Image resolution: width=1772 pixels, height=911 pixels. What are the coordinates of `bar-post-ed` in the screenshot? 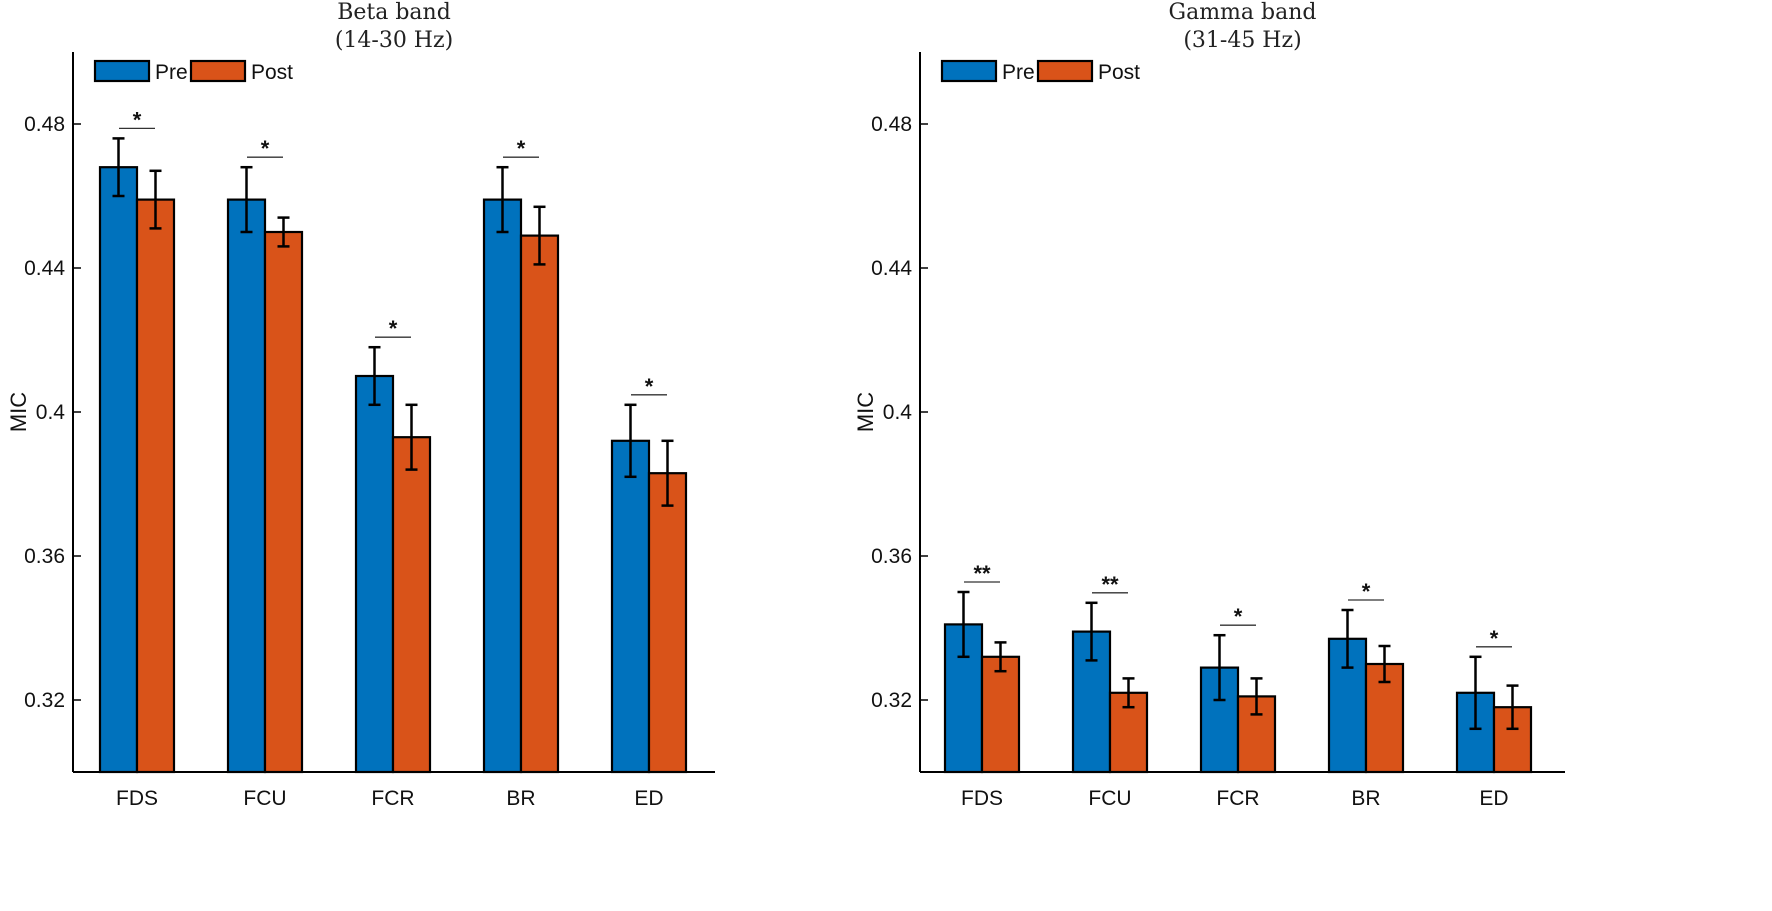 It's located at (667, 623).